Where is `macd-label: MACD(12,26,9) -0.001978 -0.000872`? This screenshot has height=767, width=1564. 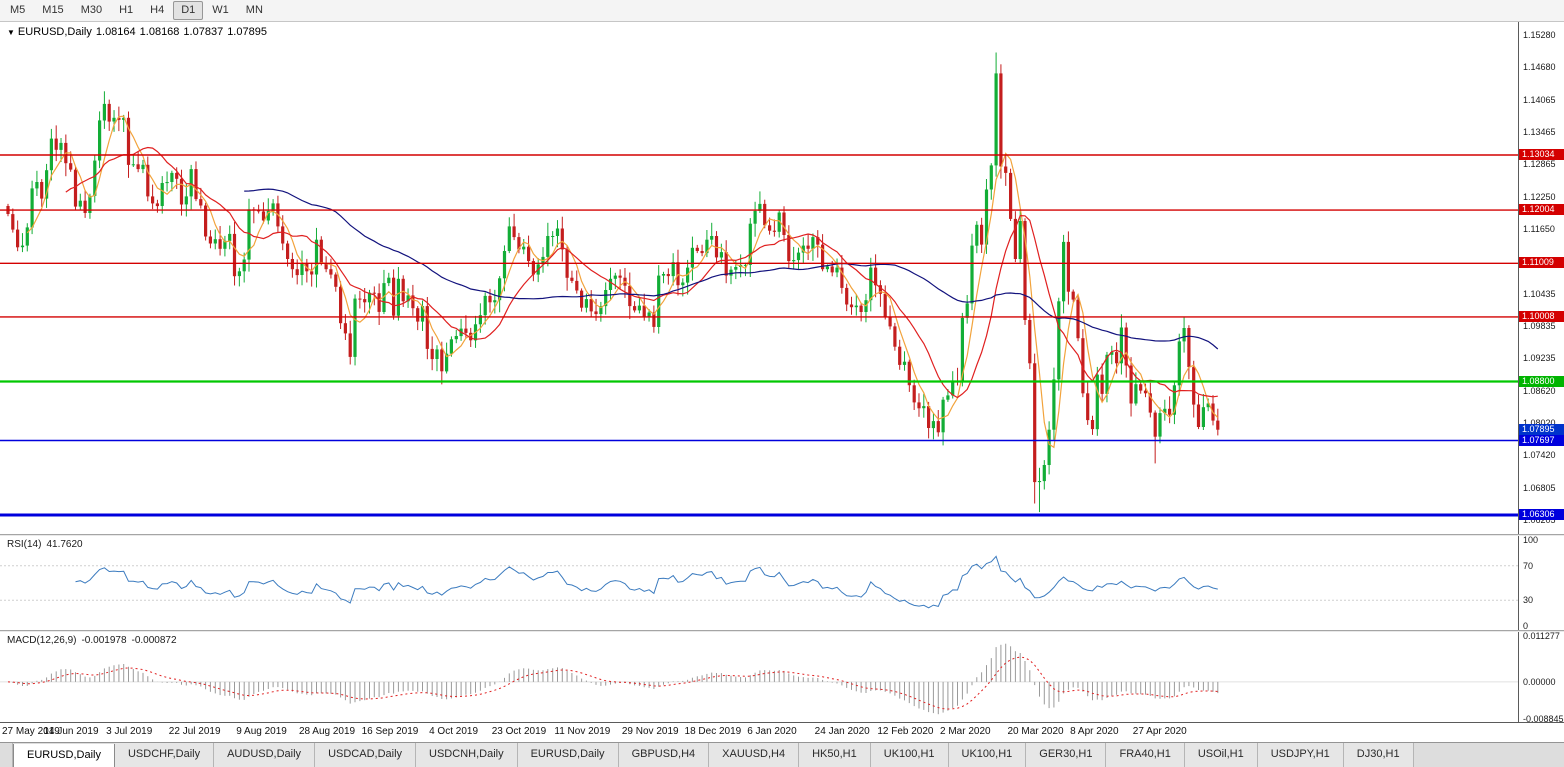 macd-label: MACD(12,26,9) -0.001978 -0.000872 is located at coordinates (94, 640).